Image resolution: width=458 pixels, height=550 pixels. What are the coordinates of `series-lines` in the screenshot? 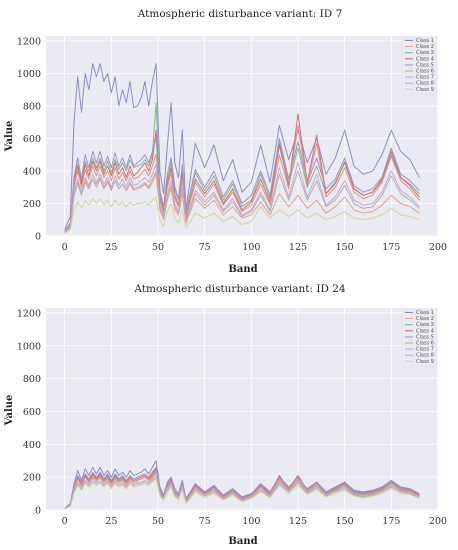 It's located at (242, 485).